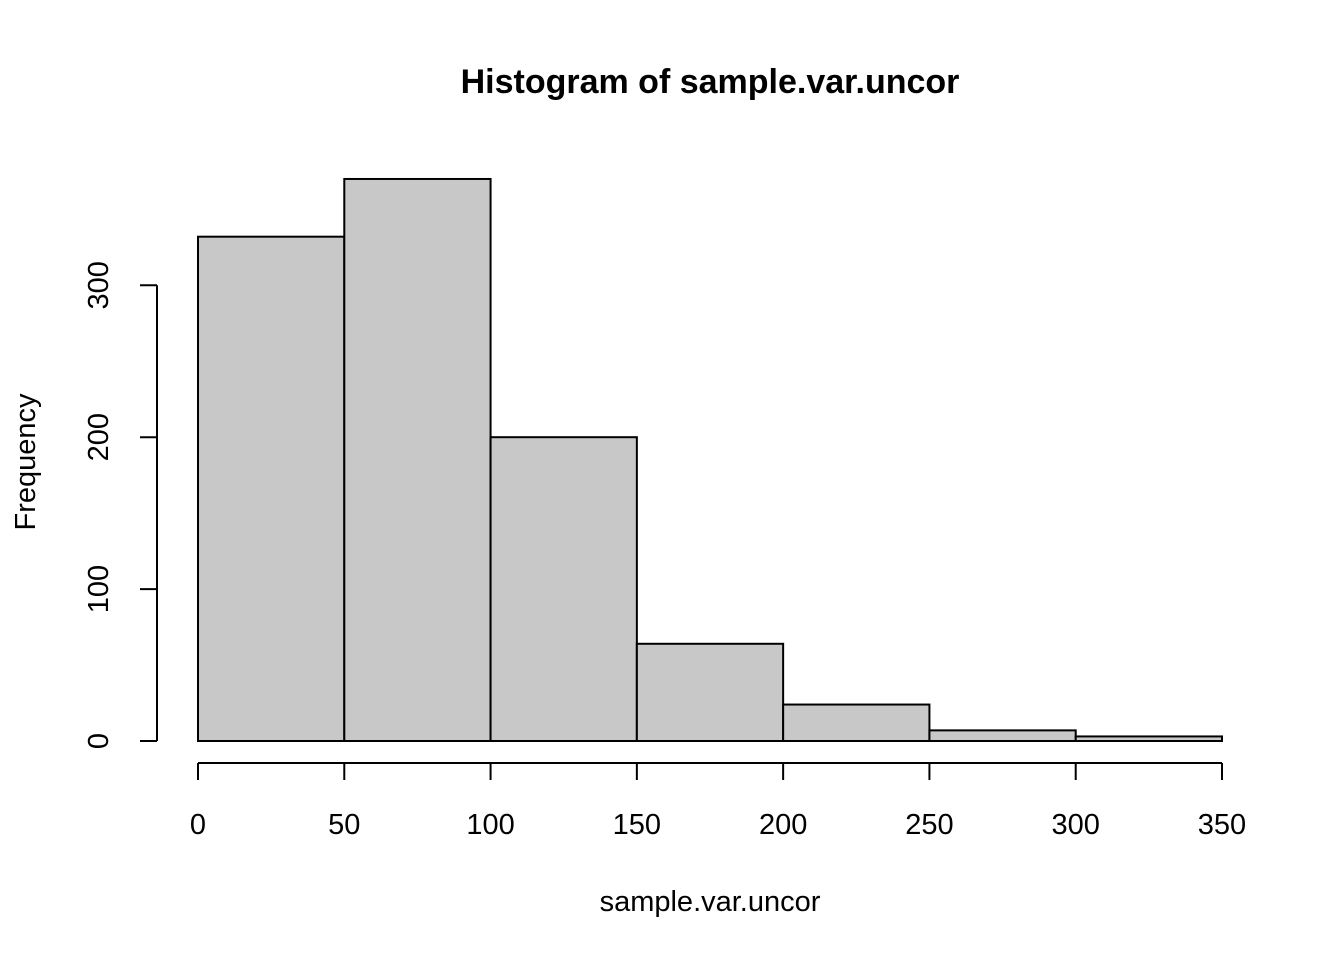 This screenshot has width=1344, height=960. I want to click on y-axis: 0 100 200 300, so click(120, 505).